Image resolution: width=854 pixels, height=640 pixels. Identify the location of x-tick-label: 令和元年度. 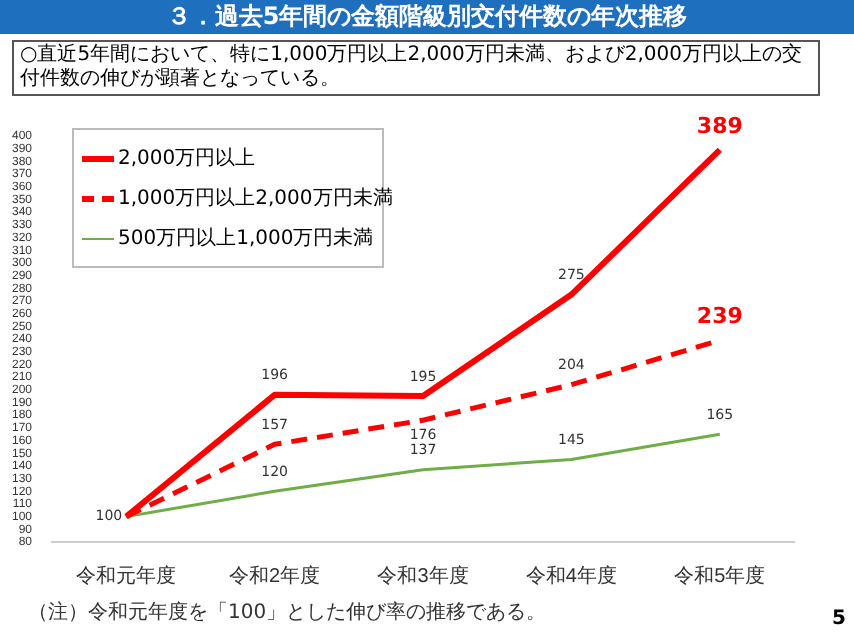
(126, 575).